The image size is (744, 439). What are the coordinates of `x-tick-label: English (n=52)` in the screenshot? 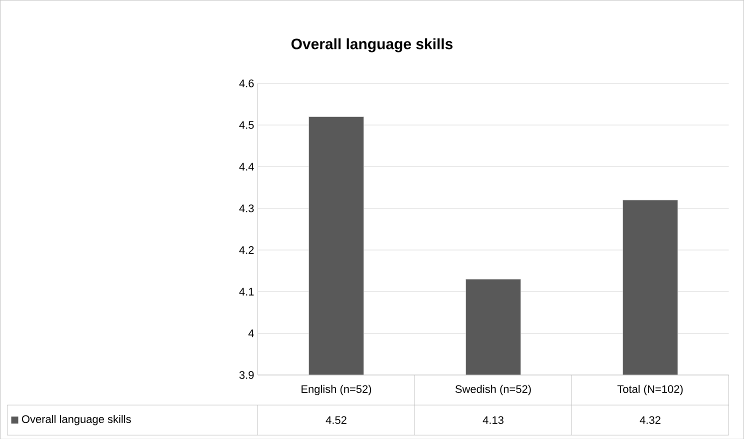 It's located at (337, 389).